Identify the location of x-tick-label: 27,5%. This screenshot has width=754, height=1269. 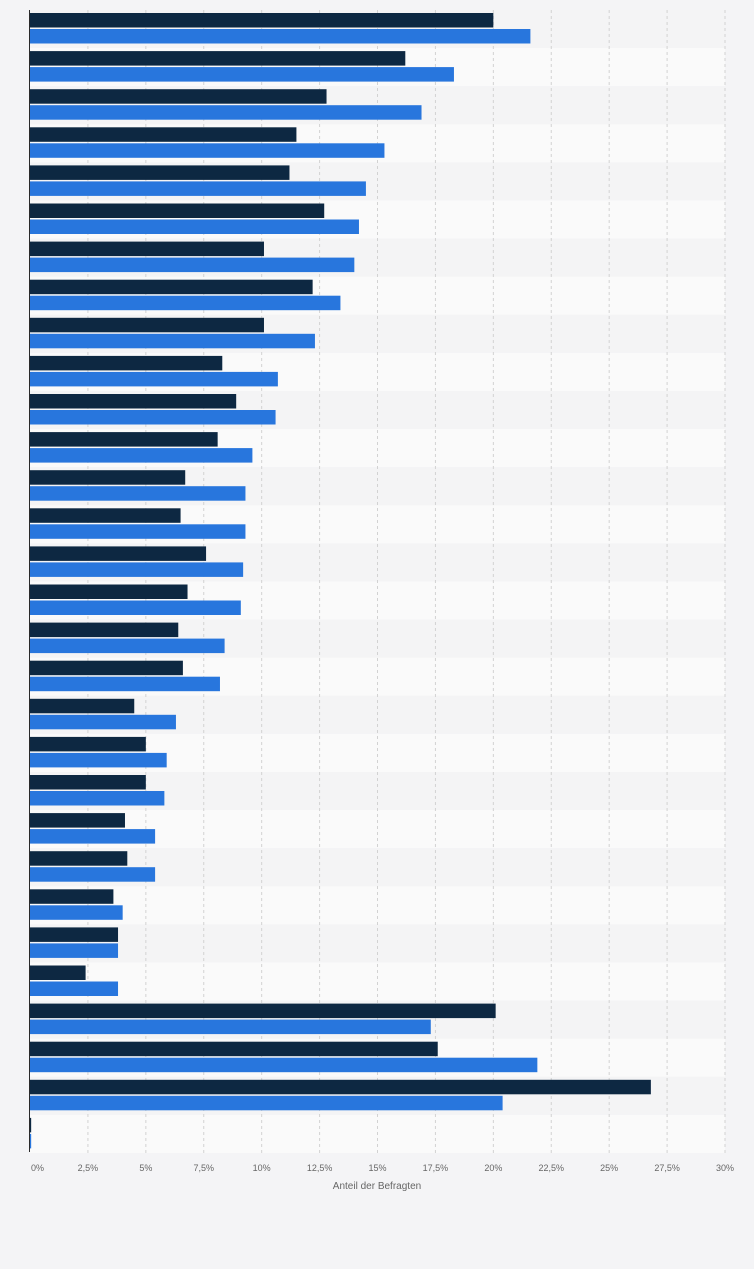
(667, 1168).